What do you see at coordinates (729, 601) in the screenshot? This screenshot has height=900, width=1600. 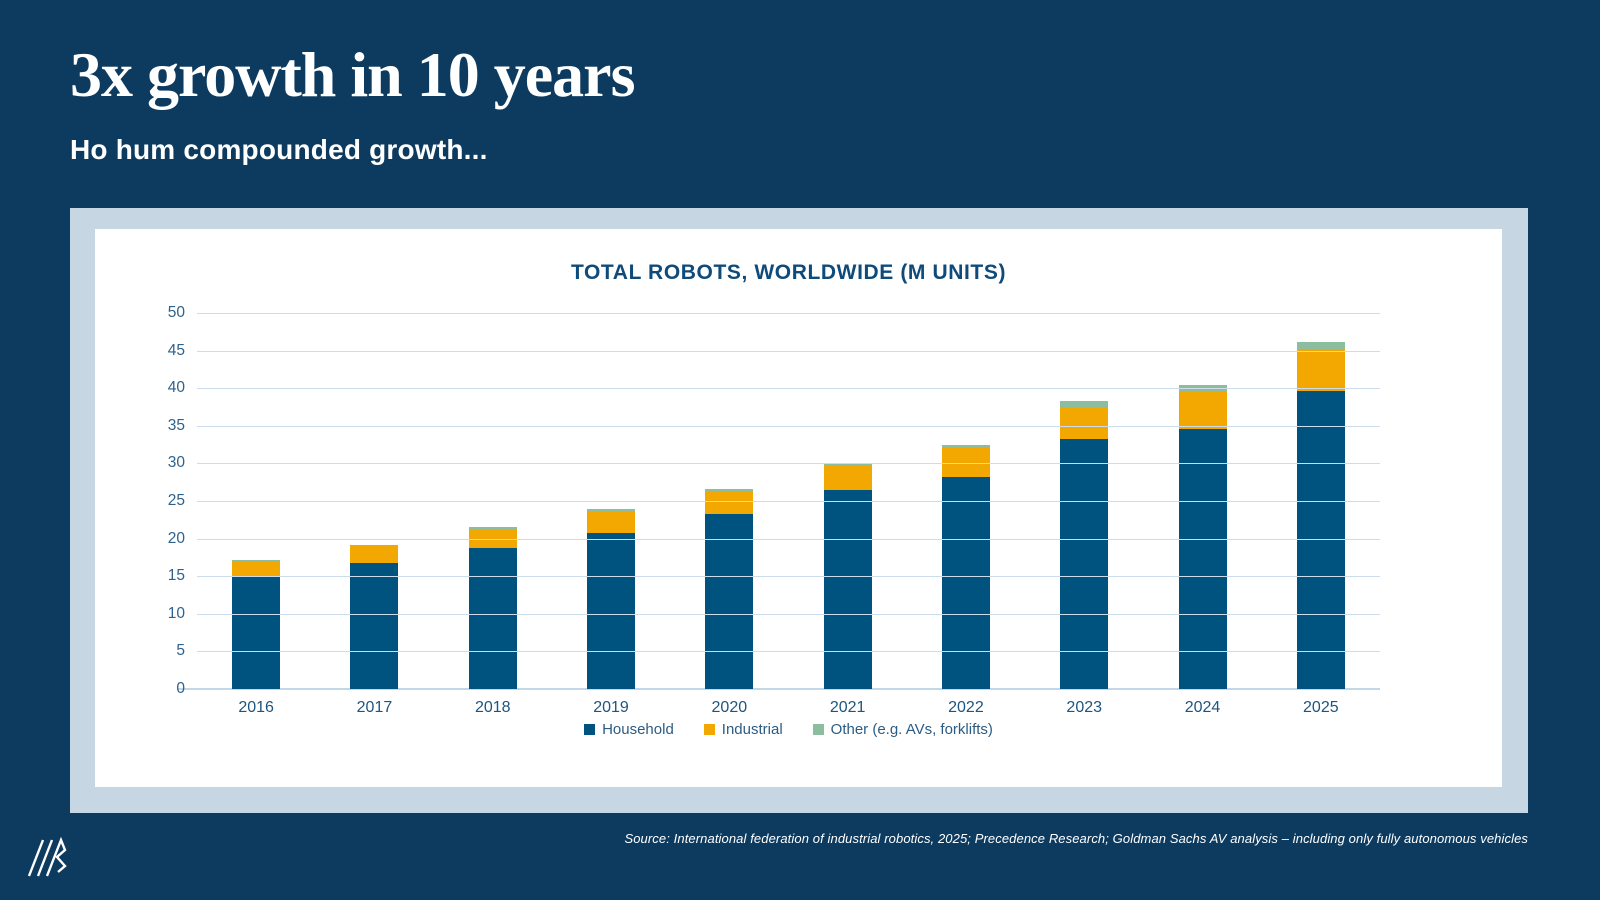 I see `bar-segment-2020-household` at bounding box center [729, 601].